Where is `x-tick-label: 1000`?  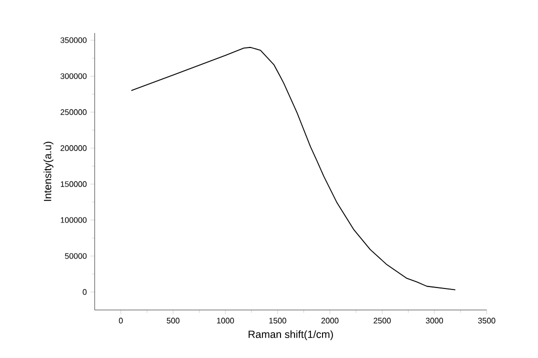
x-tick-label: 1000 is located at coordinates (225, 321).